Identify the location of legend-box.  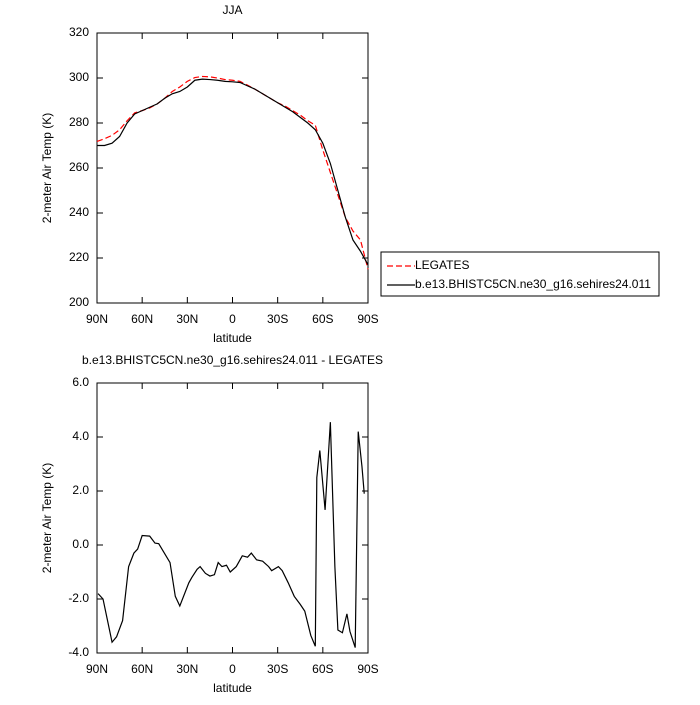
(520, 274).